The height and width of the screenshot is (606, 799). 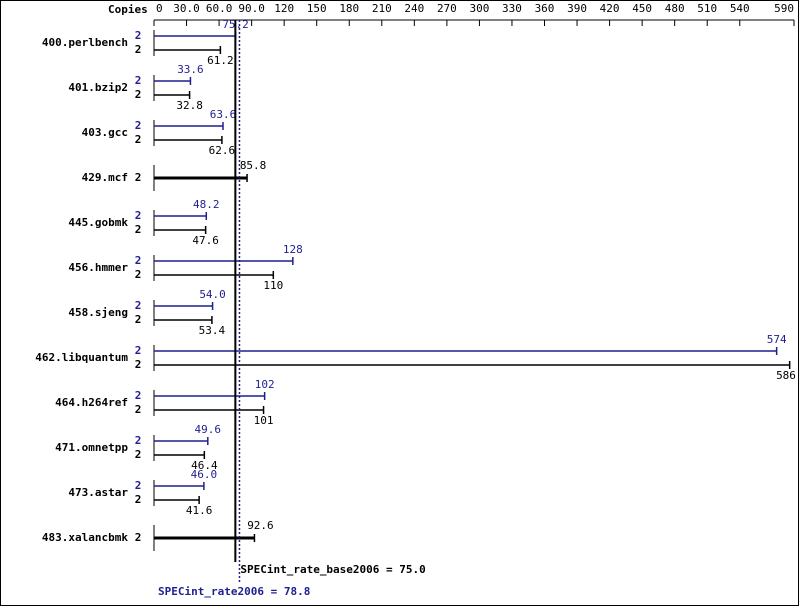 I want to click on x-tick-label: 540, so click(x=740, y=8).